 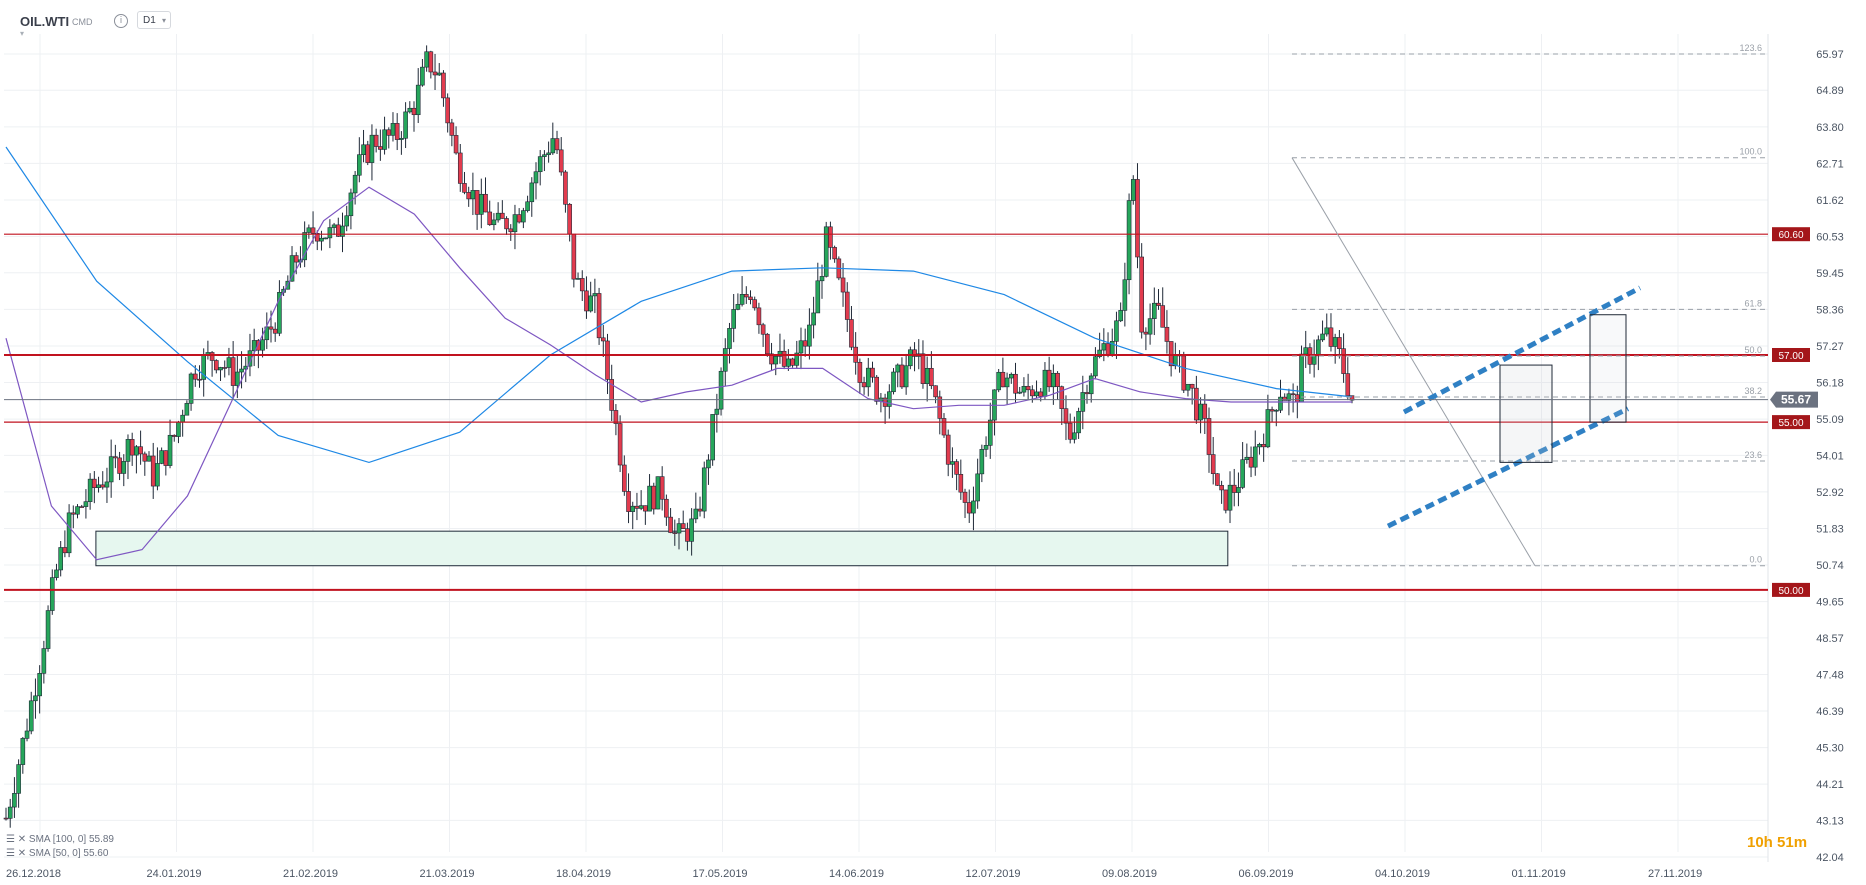 What do you see at coordinates (1755, 560) in the screenshot?
I see `fib-level-label: 0.0` at bounding box center [1755, 560].